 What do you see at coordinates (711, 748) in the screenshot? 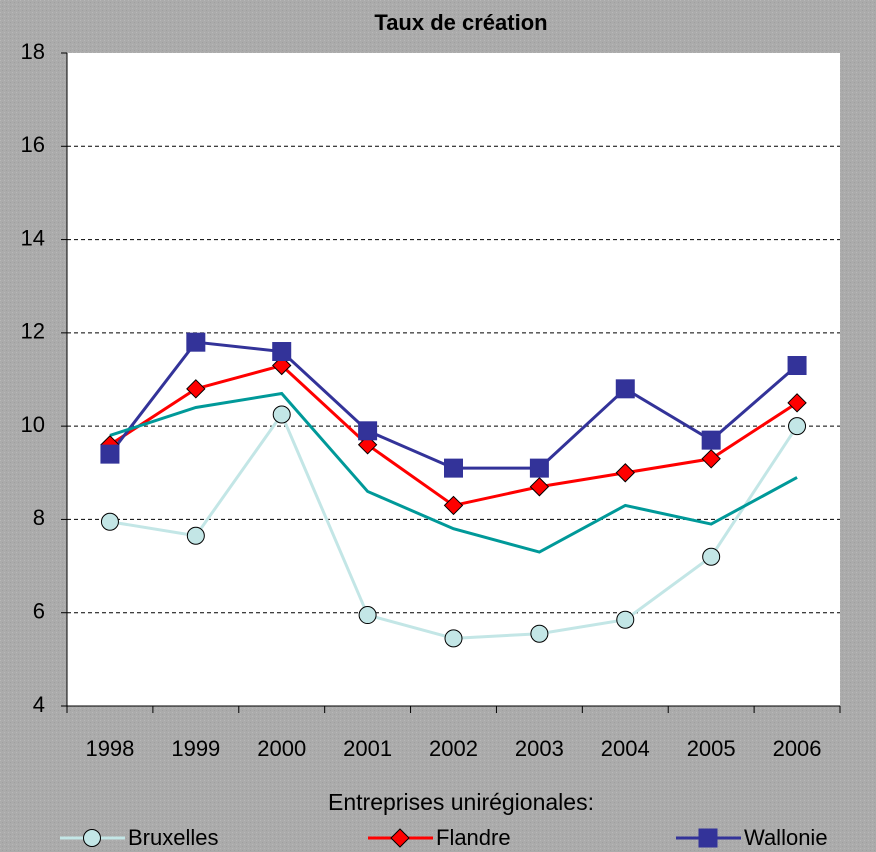
I see `x-tick-label: 2005` at bounding box center [711, 748].